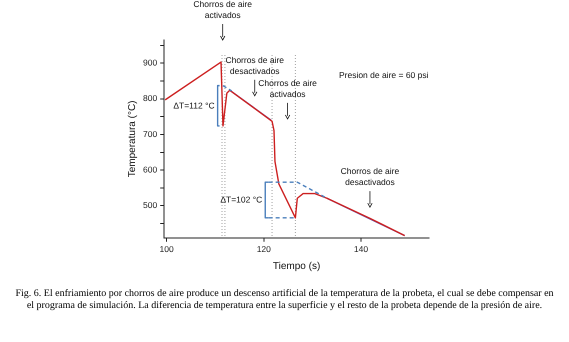  I want to click on x-tick-label: 120, so click(264, 249).